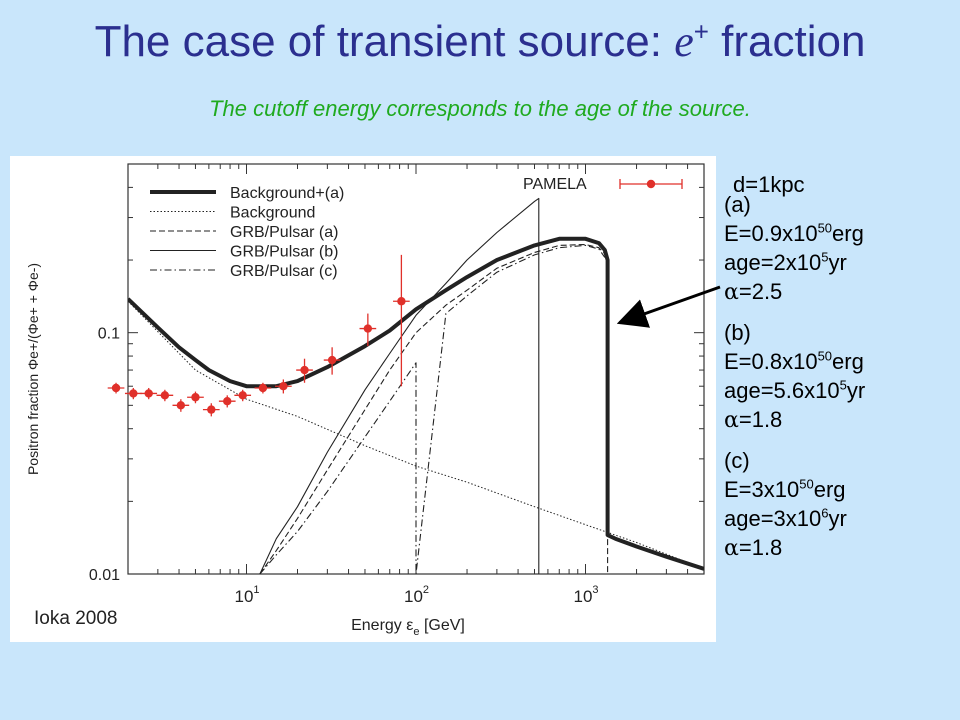 This screenshot has height=720, width=960. Describe the element at coordinates (384, 41) in the screenshot. I see `title-text: The case of transient source:` at that location.